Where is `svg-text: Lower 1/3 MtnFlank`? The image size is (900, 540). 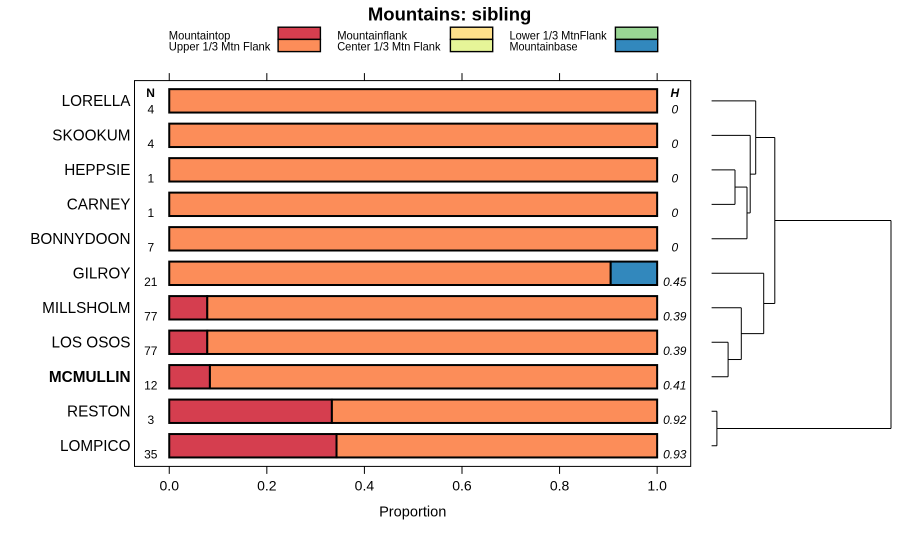 svg-text: Lower 1/3 MtnFlank is located at coordinates (559, 35).